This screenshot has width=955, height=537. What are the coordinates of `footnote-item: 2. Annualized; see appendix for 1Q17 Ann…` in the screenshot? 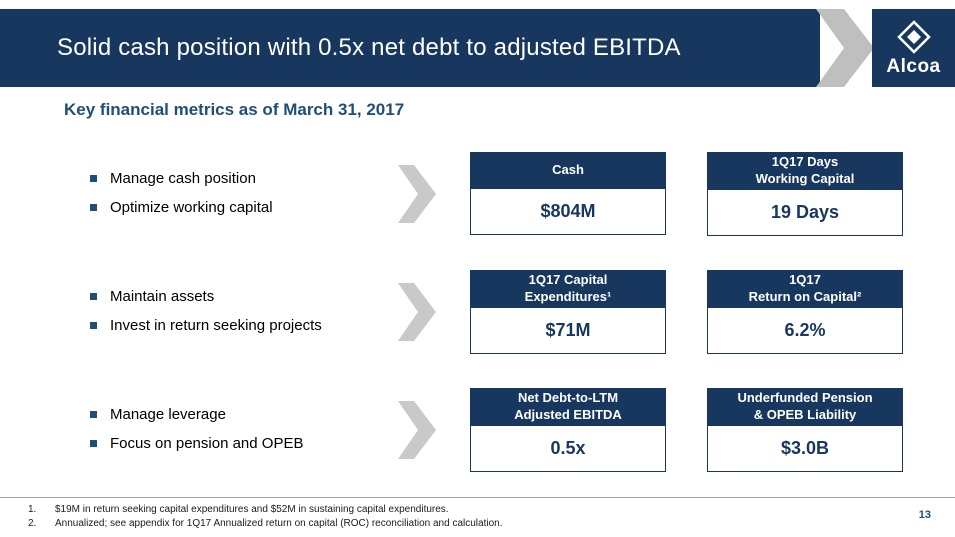 It's located at (265, 524).